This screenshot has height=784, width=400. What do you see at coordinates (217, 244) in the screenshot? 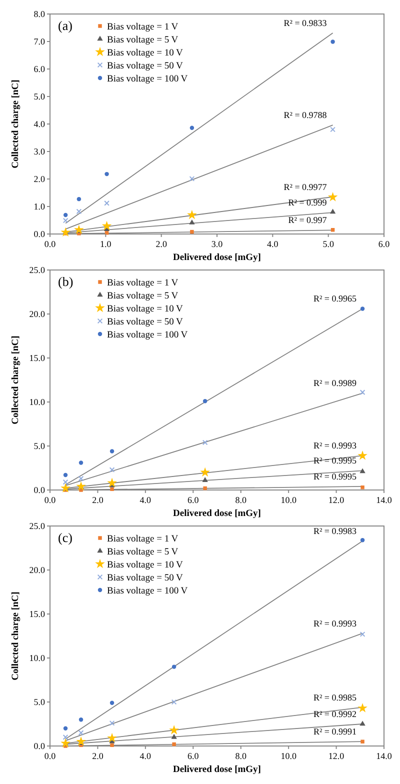
I see `x-tick-label: 3.0` at bounding box center [217, 244].